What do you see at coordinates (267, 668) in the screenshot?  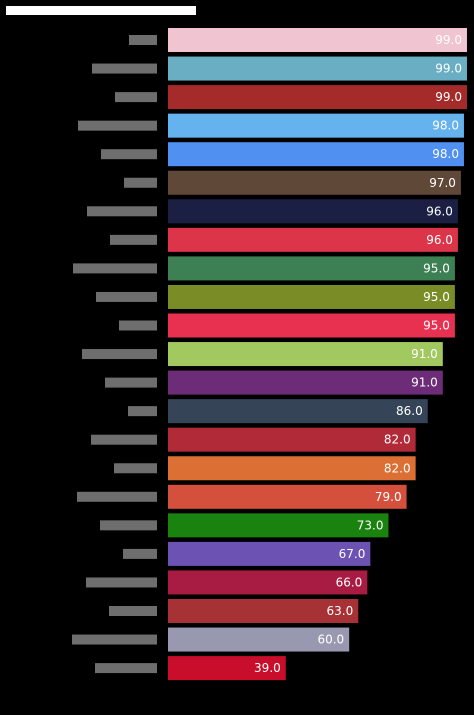 I see `bar-value-label: 39.0` at bounding box center [267, 668].